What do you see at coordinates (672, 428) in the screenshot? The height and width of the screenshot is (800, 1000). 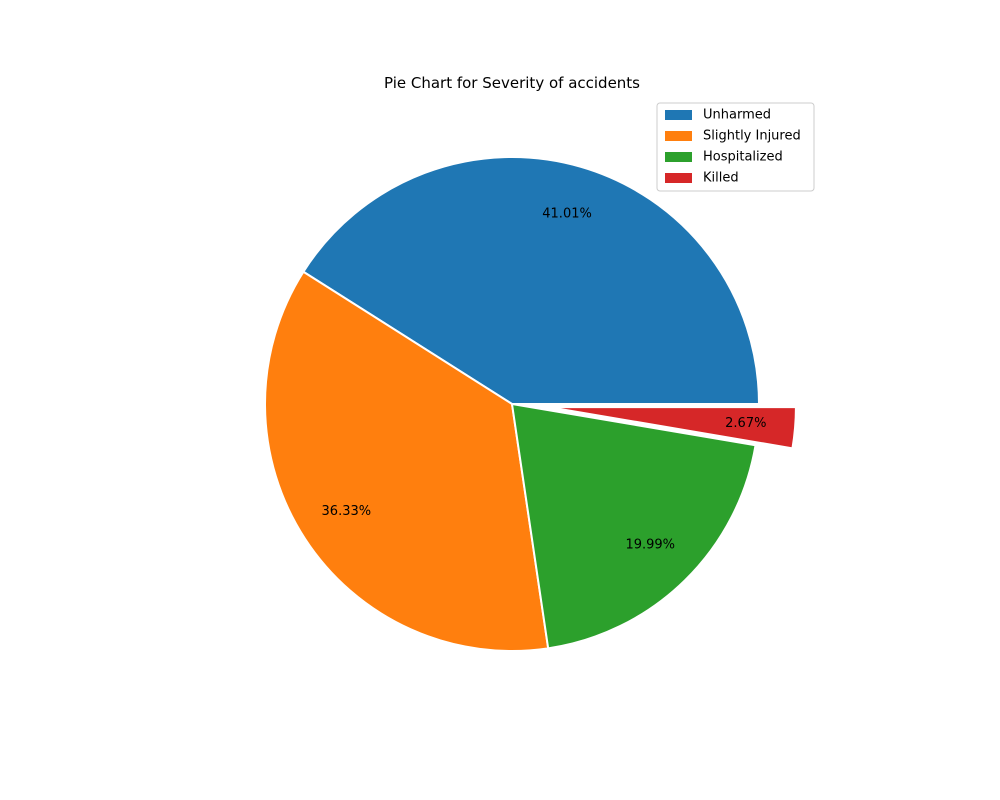 I see `pie-slice-killed` at bounding box center [672, 428].